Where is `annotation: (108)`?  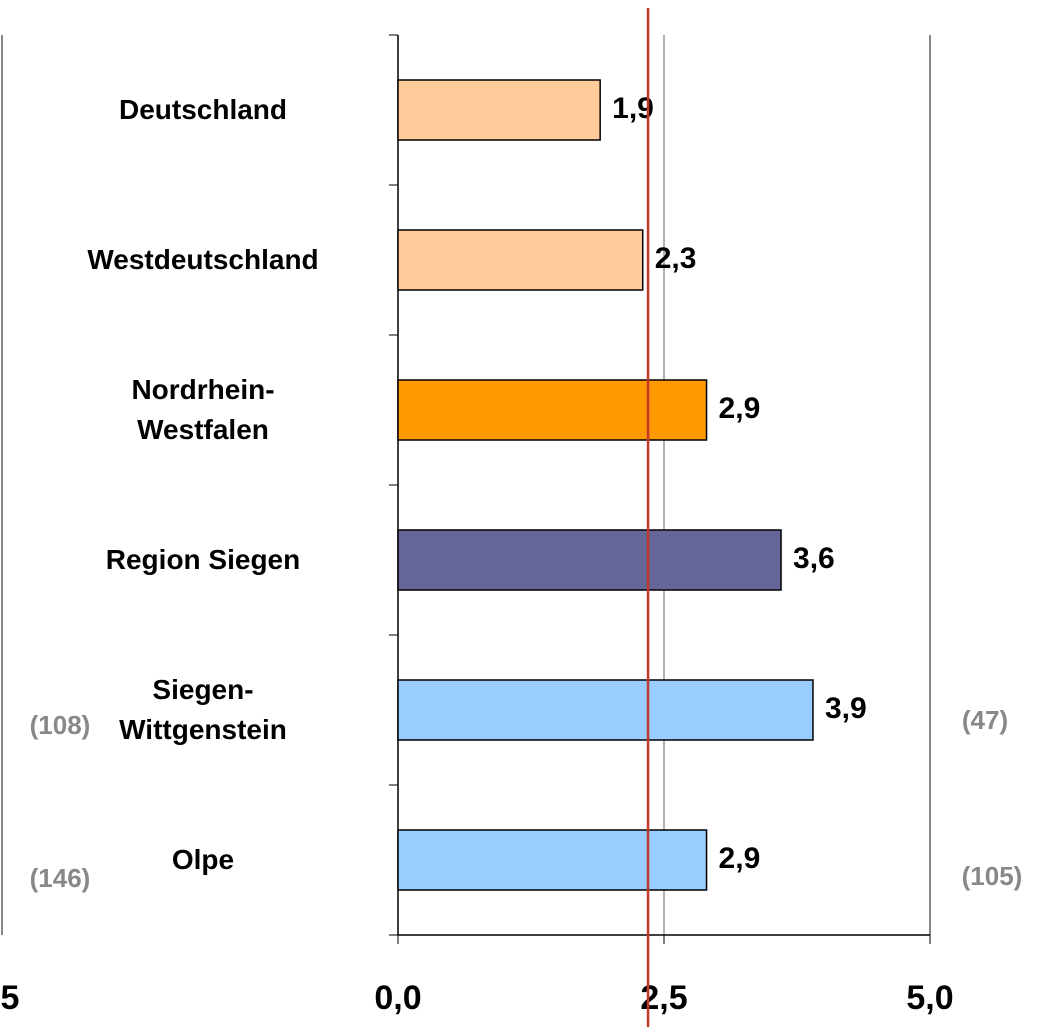 annotation: (108) is located at coordinates (60, 725).